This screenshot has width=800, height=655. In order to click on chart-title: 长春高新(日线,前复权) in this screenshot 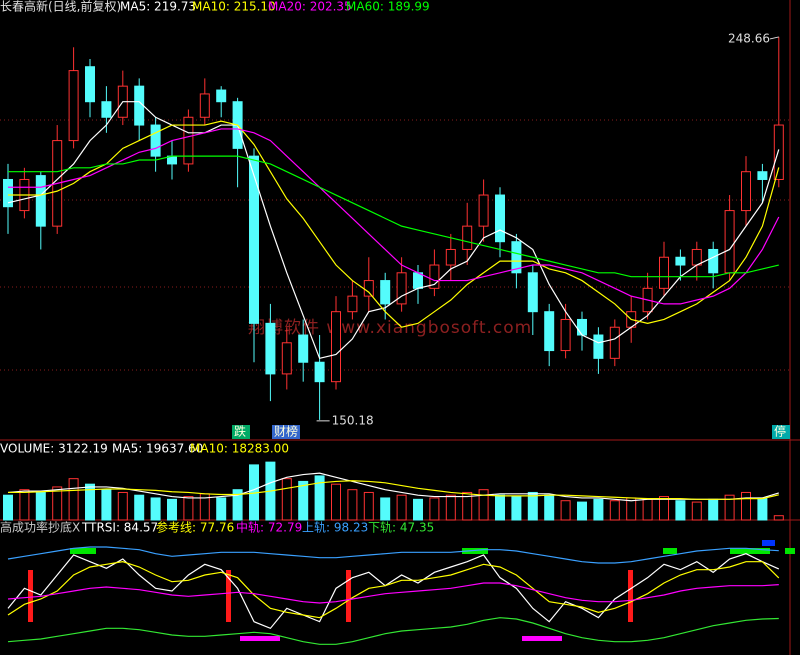, I will do `click(60, 7)`.